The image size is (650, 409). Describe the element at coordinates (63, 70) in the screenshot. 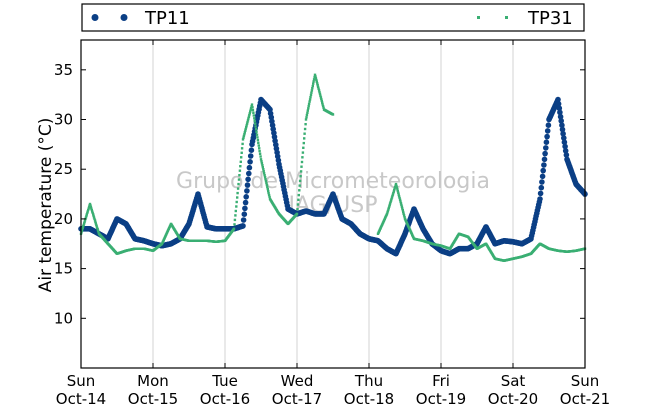

I see `y-tick-label: 35` at that location.